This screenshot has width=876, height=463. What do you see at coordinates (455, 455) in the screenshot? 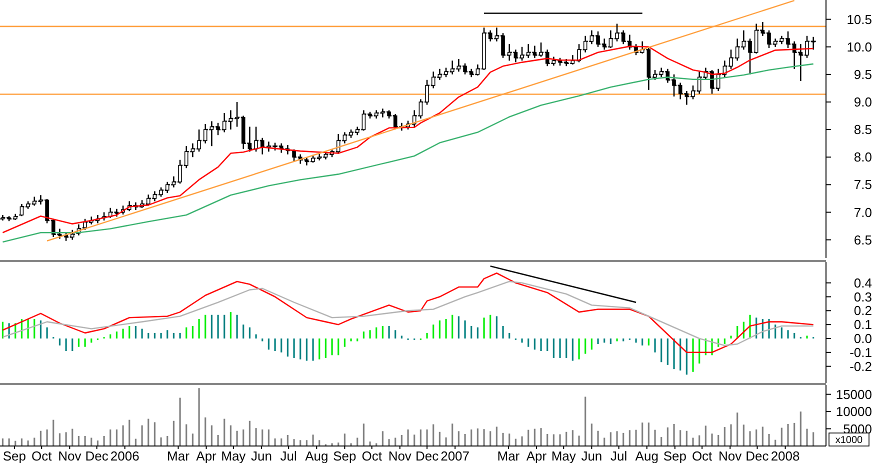
I see `x-tick-label: 2007` at bounding box center [455, 455].